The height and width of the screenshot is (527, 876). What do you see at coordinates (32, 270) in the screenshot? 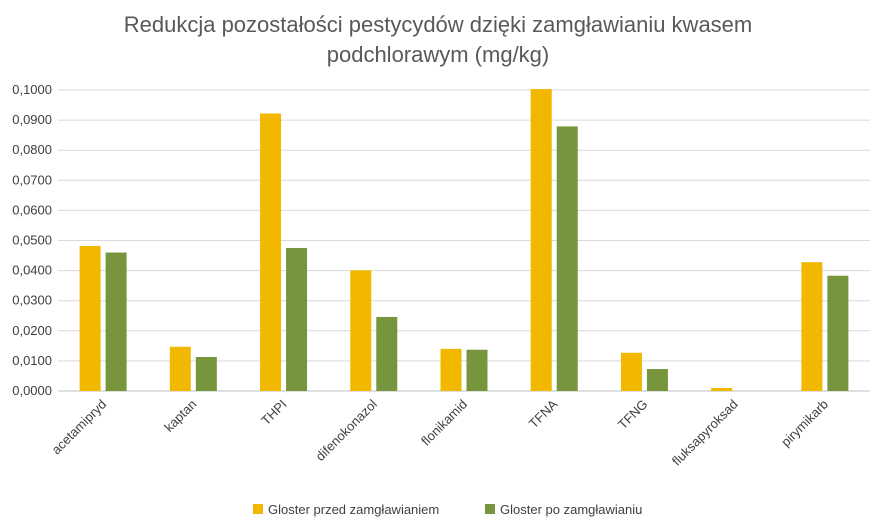
I see `y-tick-label: 0,0400` at bounding box center [32, 270].